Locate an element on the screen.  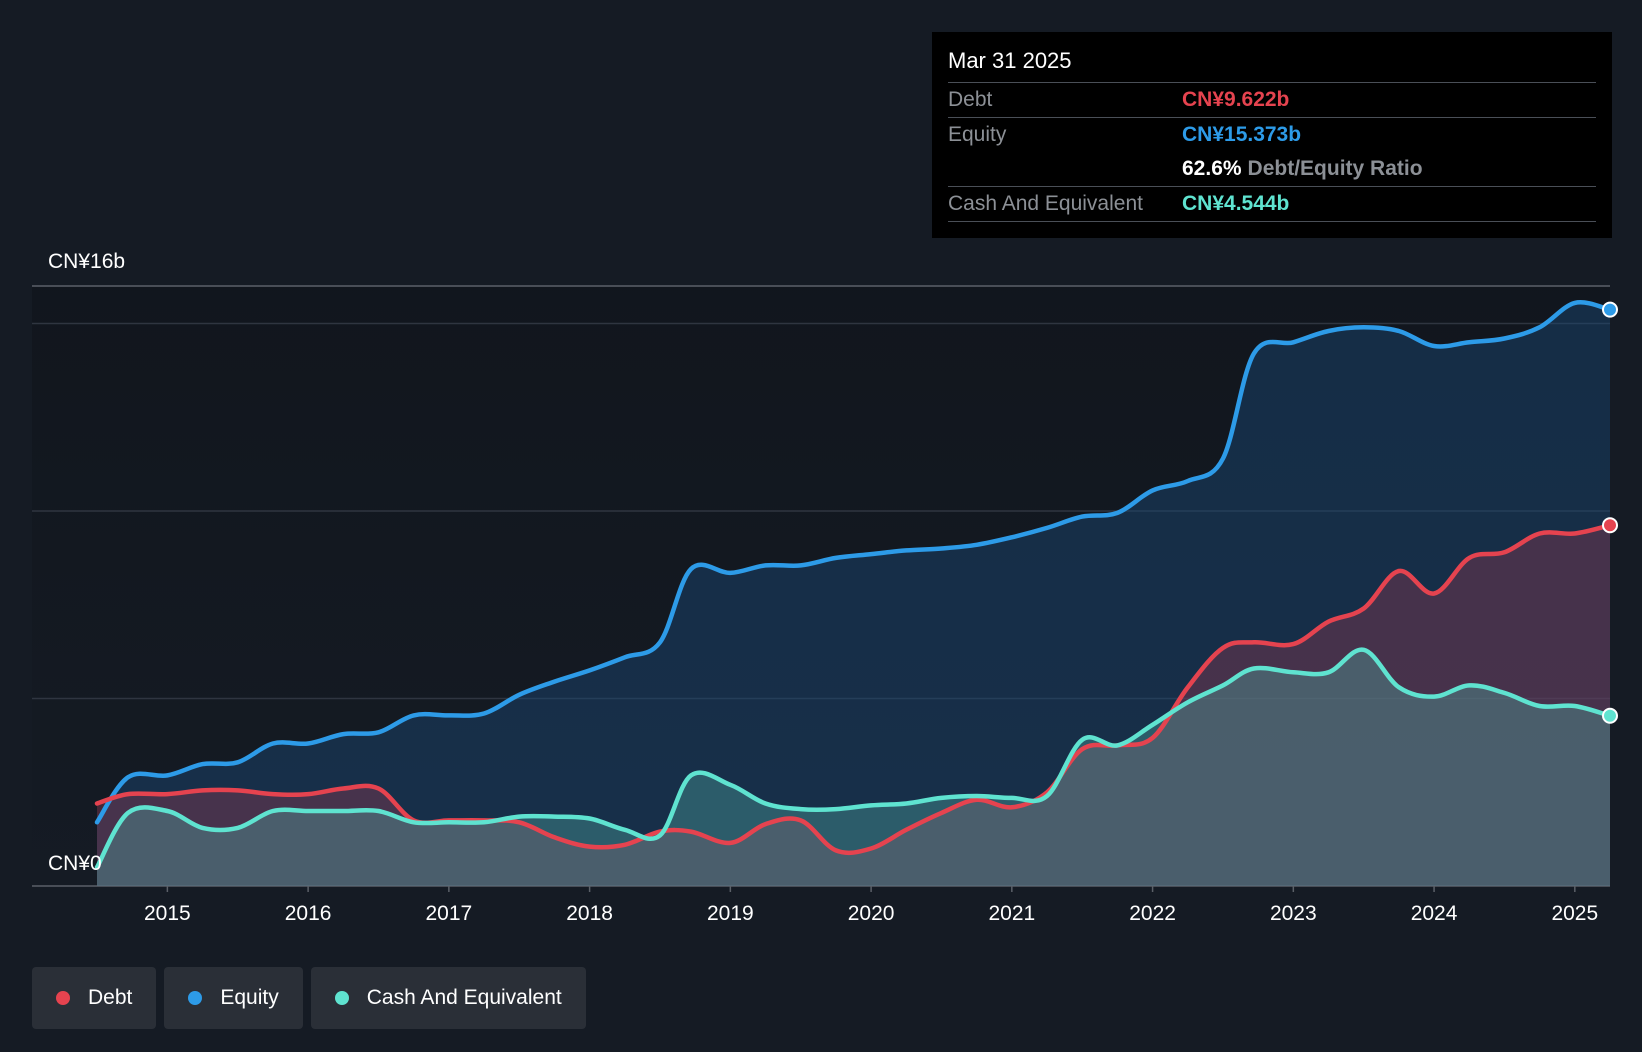
tooltip-row-debt: Debt CN¥9.622b is located at coordinates (1272, 99).